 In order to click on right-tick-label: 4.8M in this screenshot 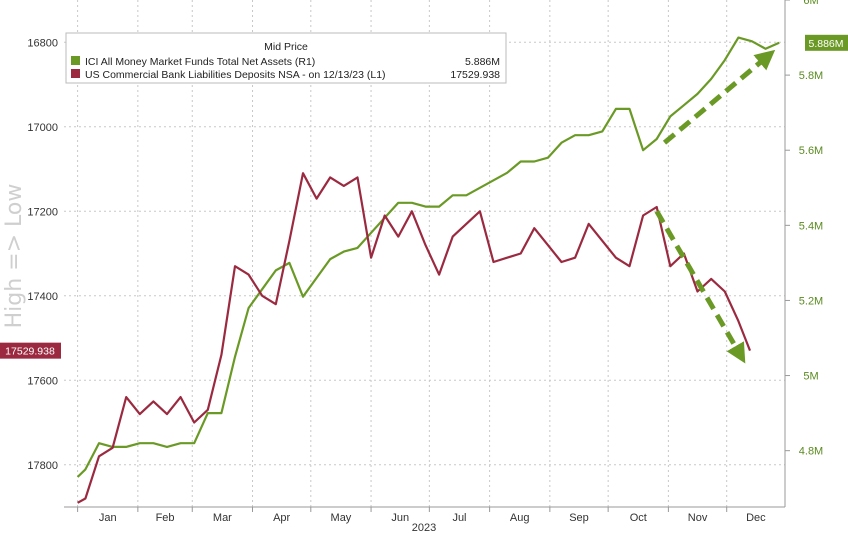, I will do `click(811, 452)`.